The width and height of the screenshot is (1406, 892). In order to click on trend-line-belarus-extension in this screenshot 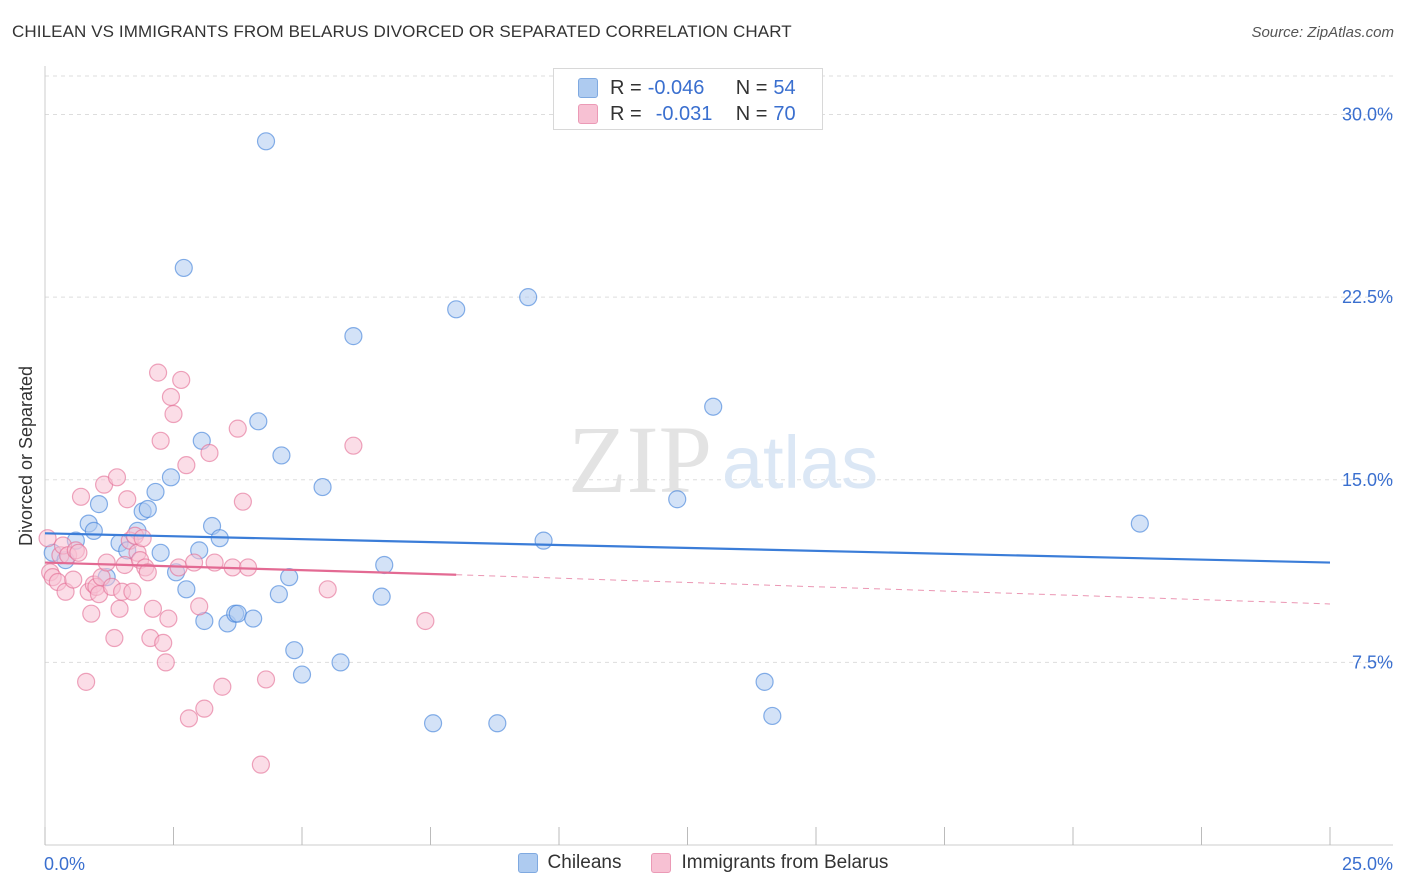, I will do `click(893, 589)`.